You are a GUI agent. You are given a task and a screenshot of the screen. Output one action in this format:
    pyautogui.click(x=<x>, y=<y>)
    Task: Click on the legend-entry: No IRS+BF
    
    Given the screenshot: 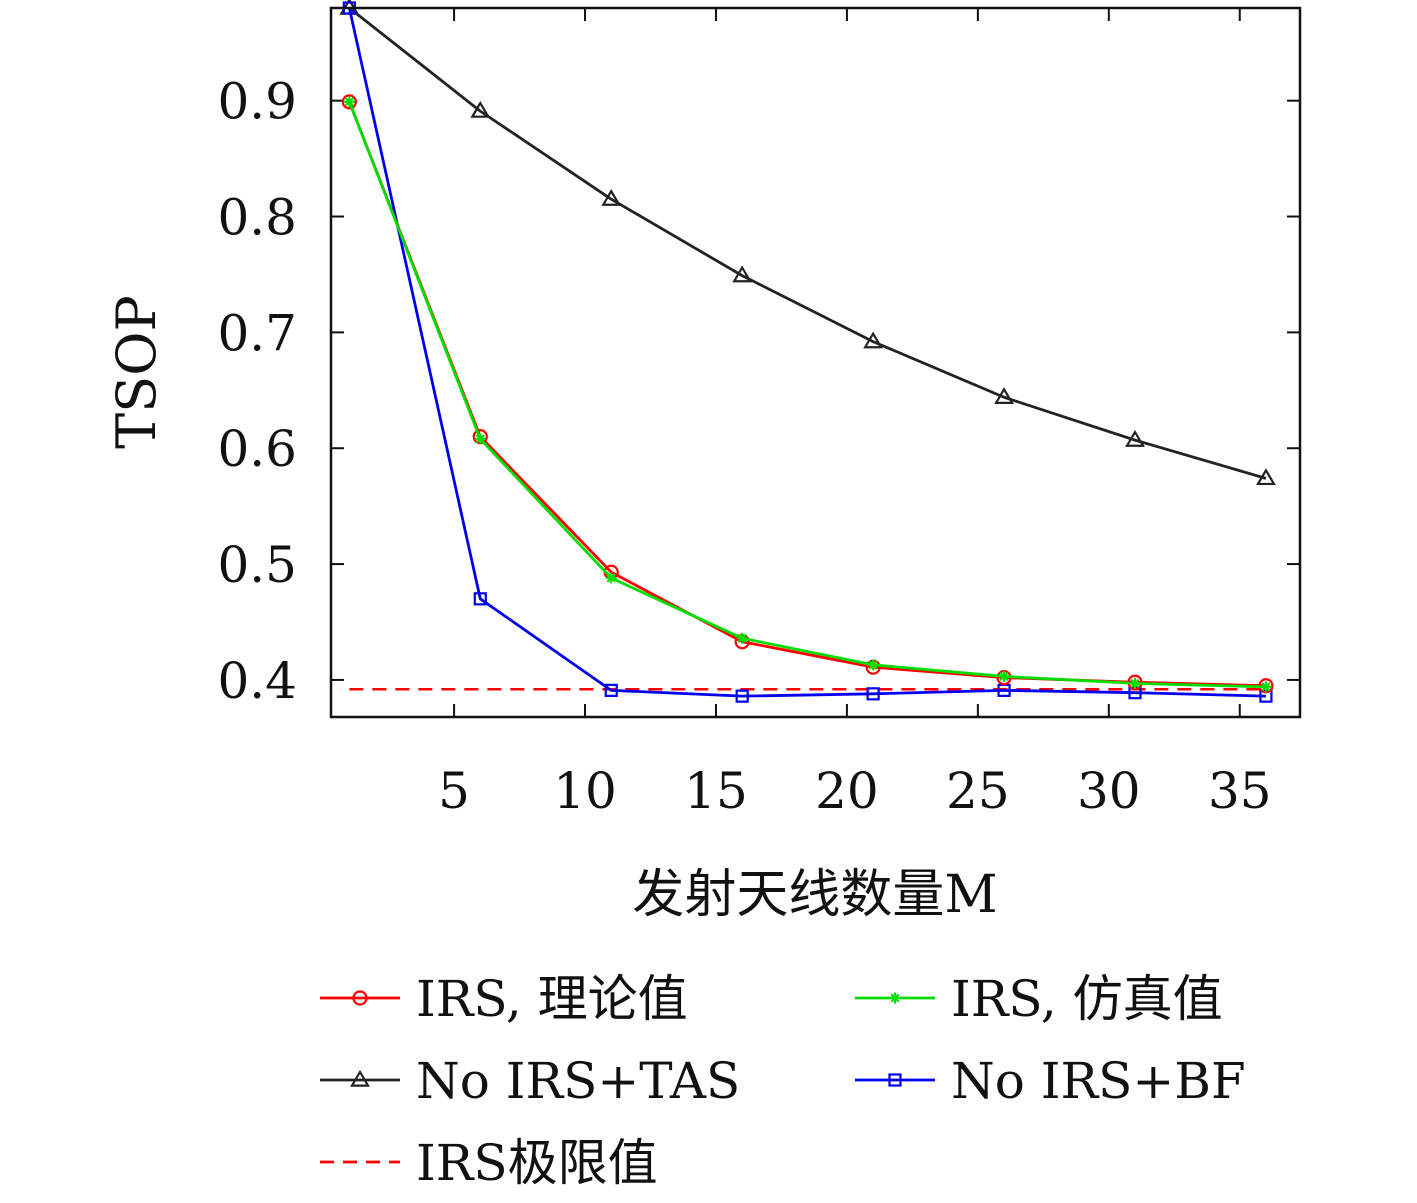 What is the action you would take?
    pyautogui.click(x=1050, y=1081)
    